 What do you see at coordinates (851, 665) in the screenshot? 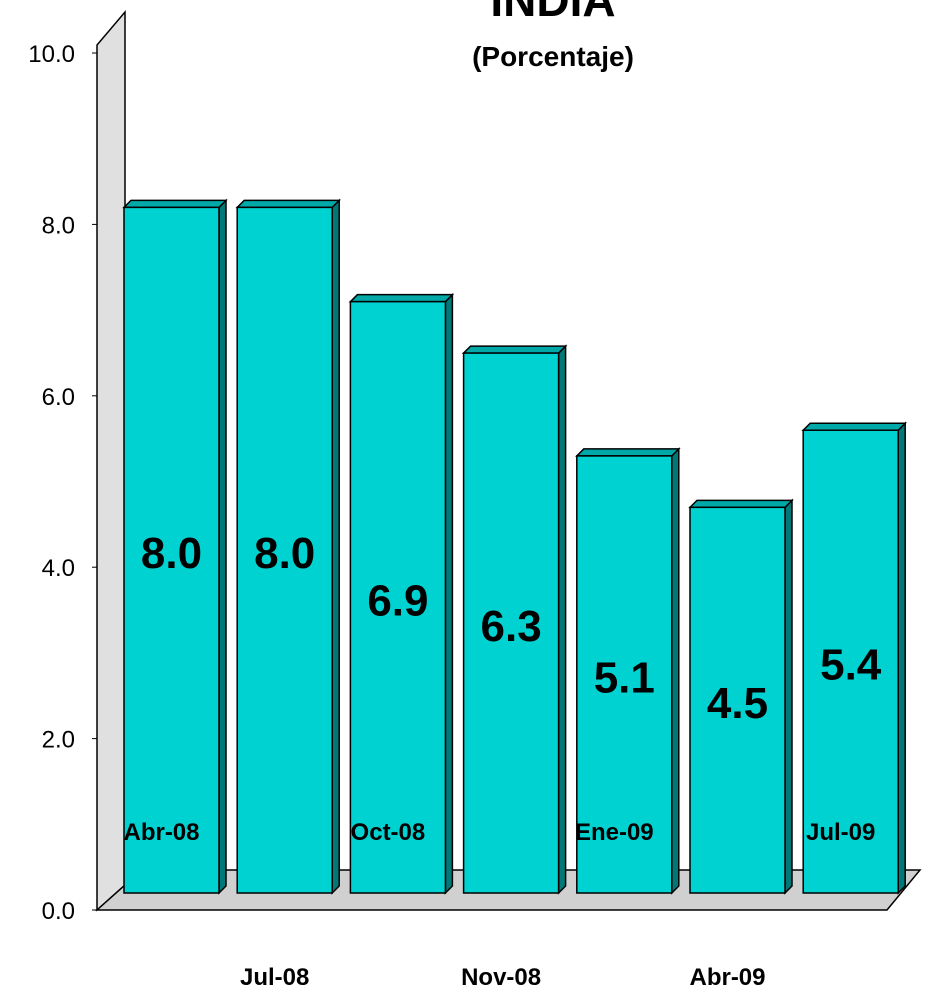
I see `value-label: 5.4` at bounding box center [851, 665].